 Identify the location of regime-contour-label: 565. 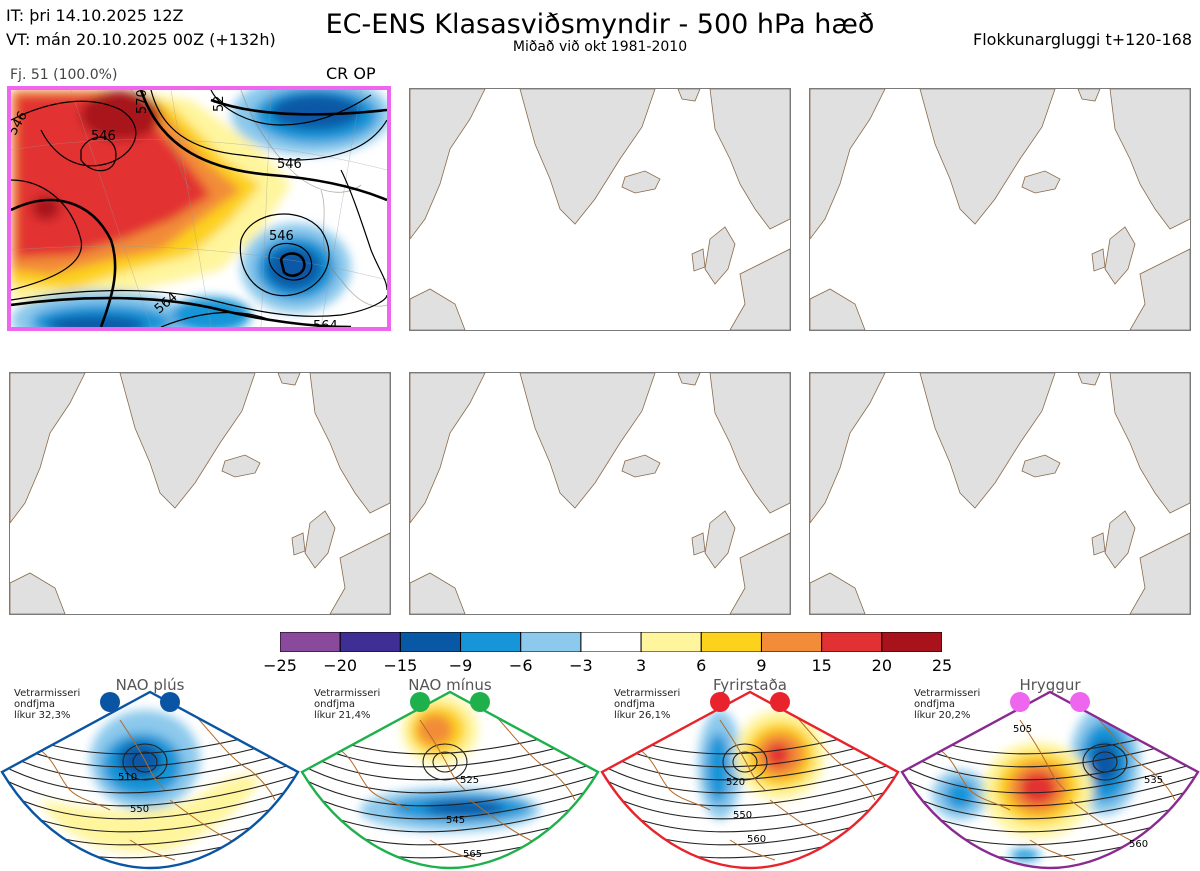
(472, 854).